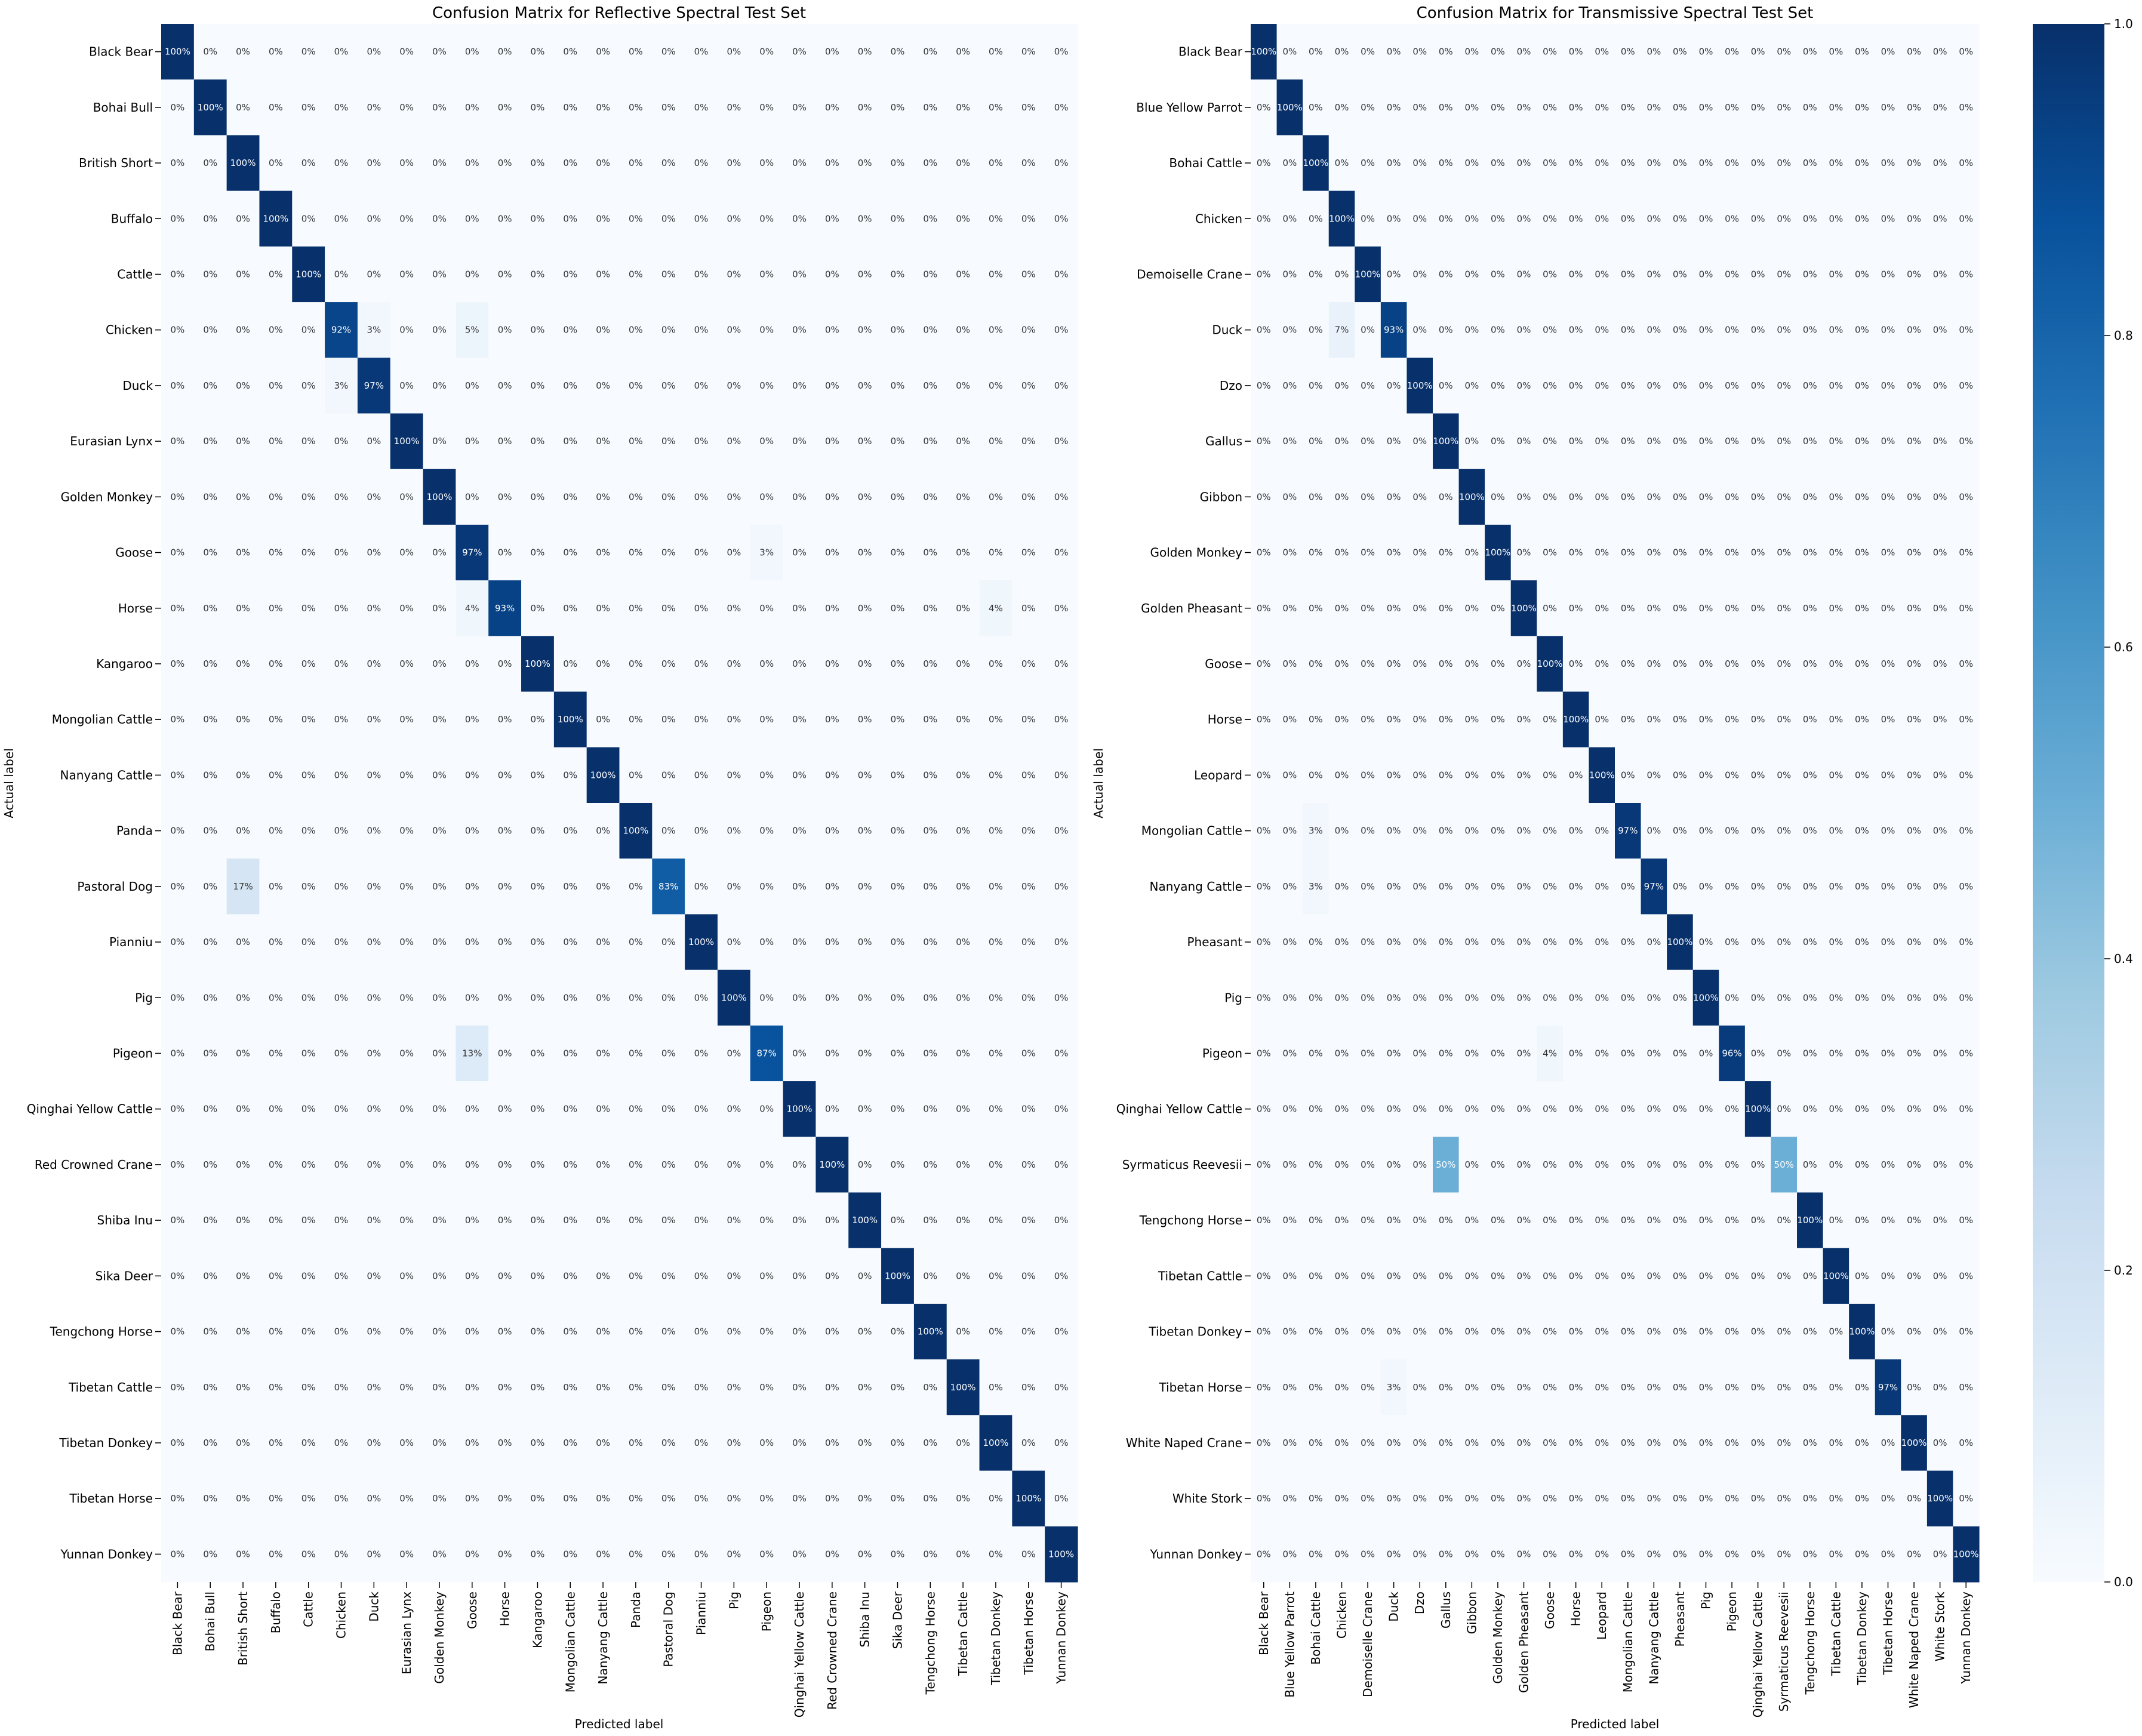 The height and width of the screenshot is (1736, 2142). Describe the element at coordinates (124, 664) in the screenshot. I see `y-tick-label: Kangaroo` at that location.